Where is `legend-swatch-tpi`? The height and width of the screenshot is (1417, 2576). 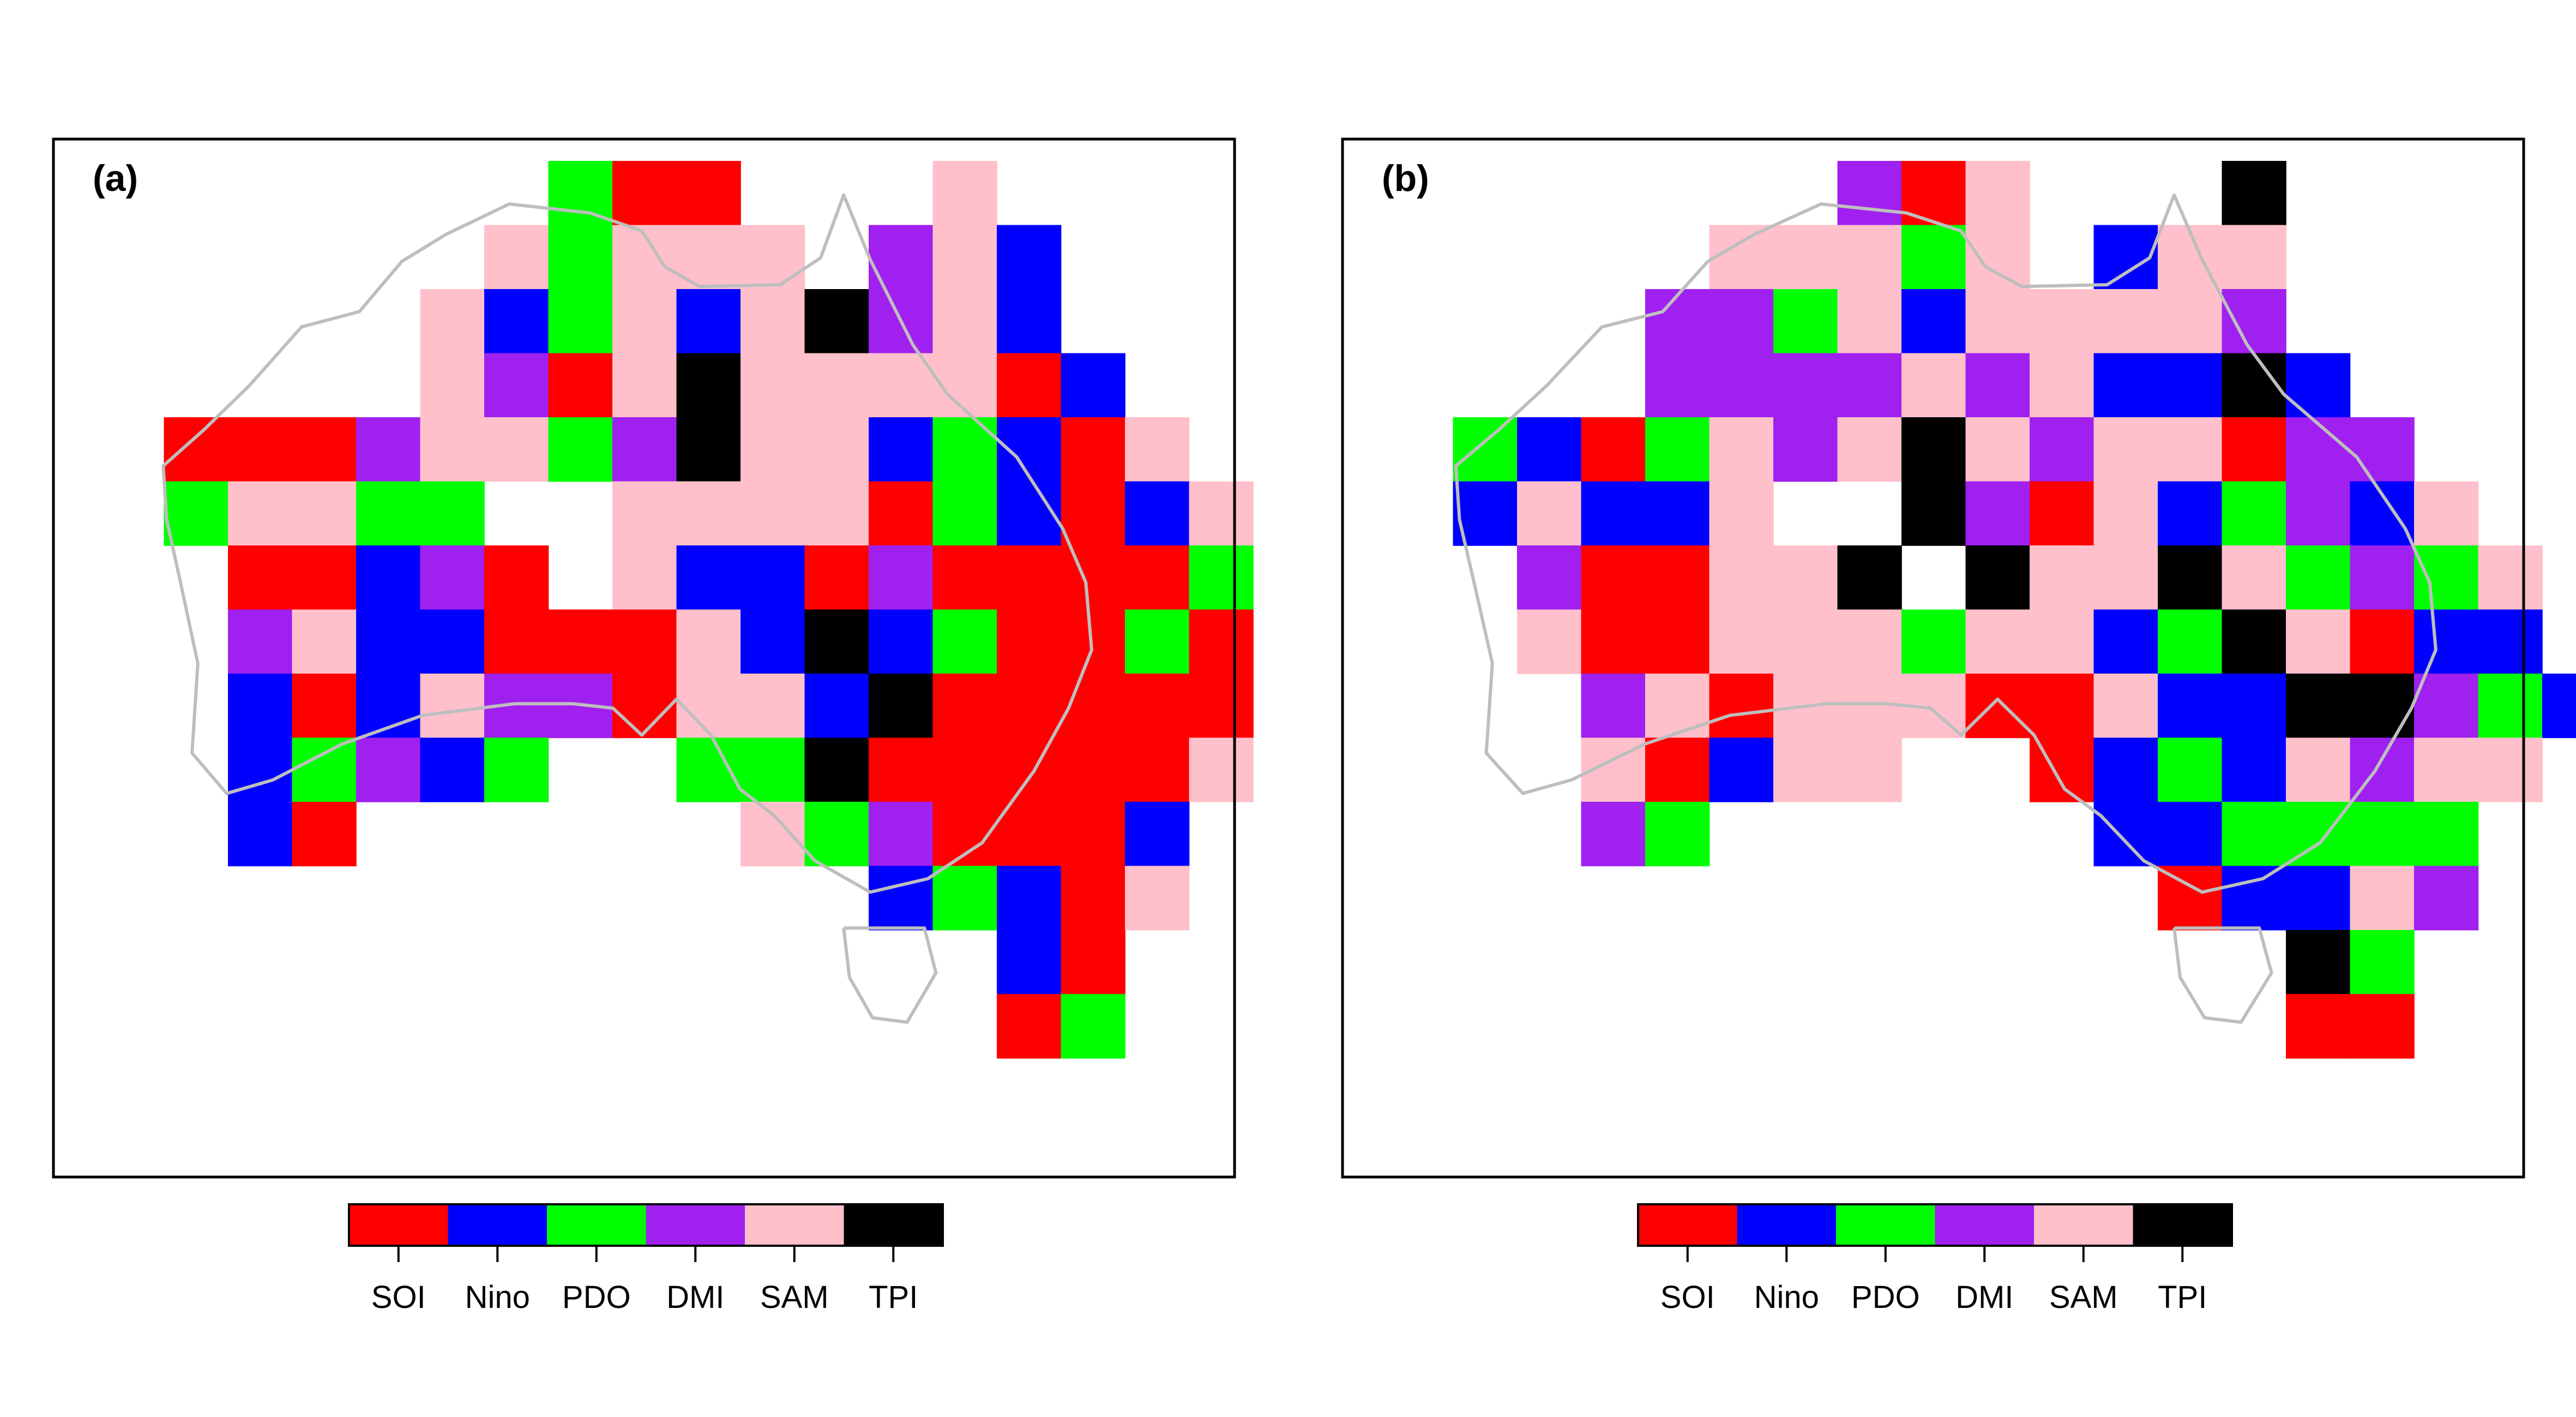
legend-swatch-tpi is located at coordinates (2182, 1225).